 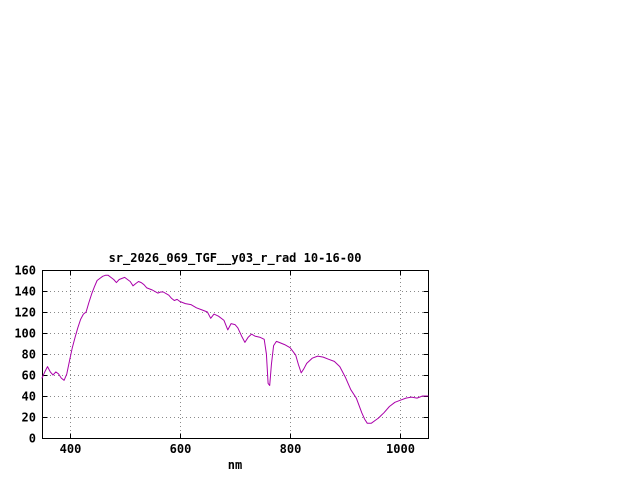 I want to click on chart-title: sr_2026_069_TGF__y03_r_rad 10-16-00, so click(x=235, y=258).